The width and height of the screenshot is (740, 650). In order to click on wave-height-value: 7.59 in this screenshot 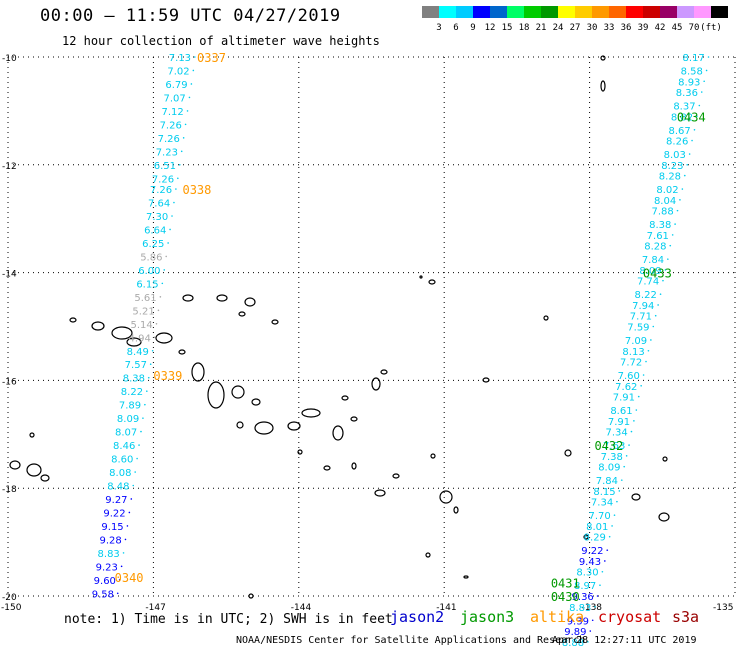, I will do `click(638, 328)`.